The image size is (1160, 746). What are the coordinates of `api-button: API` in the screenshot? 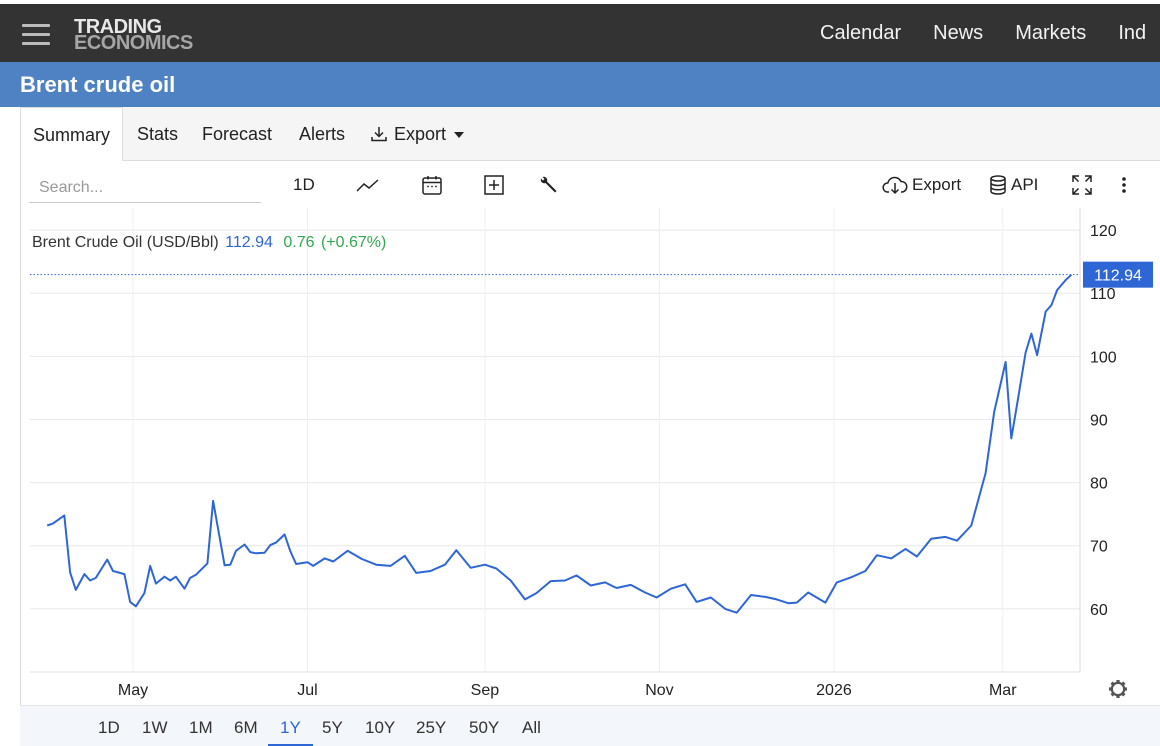 It's located at (1013, 185).